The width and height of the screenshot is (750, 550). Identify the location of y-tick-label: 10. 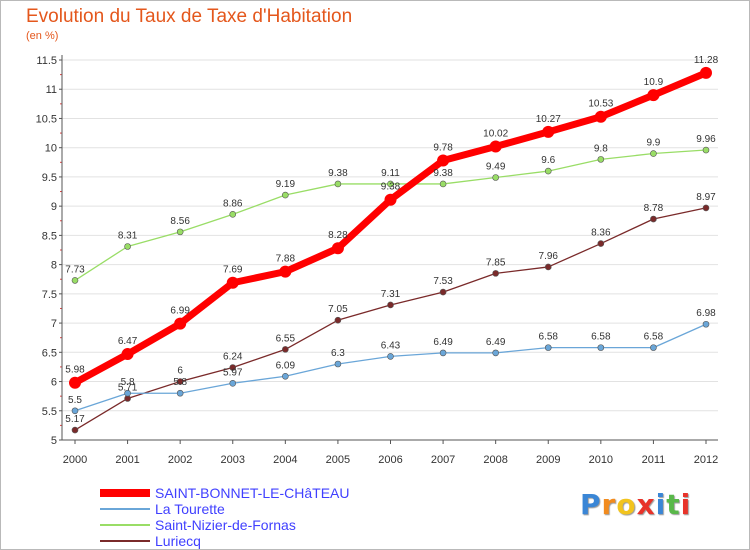
(51, 149).